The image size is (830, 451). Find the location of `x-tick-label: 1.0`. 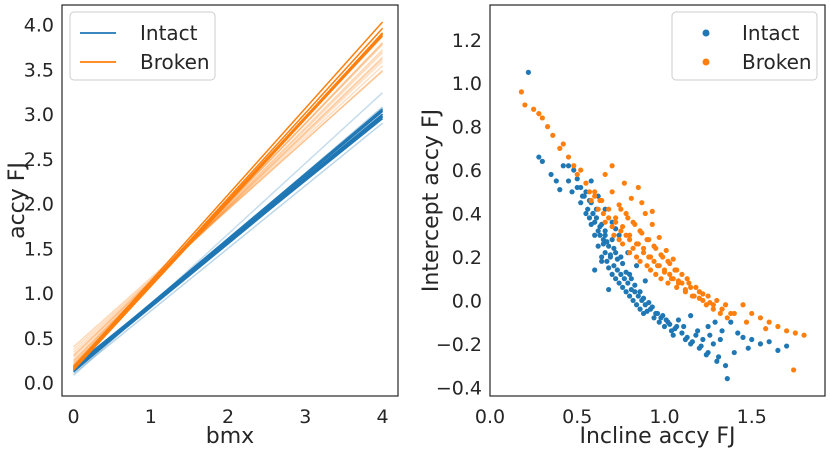

x-tick-label: 1.0 is located at coordinates (664, 417).